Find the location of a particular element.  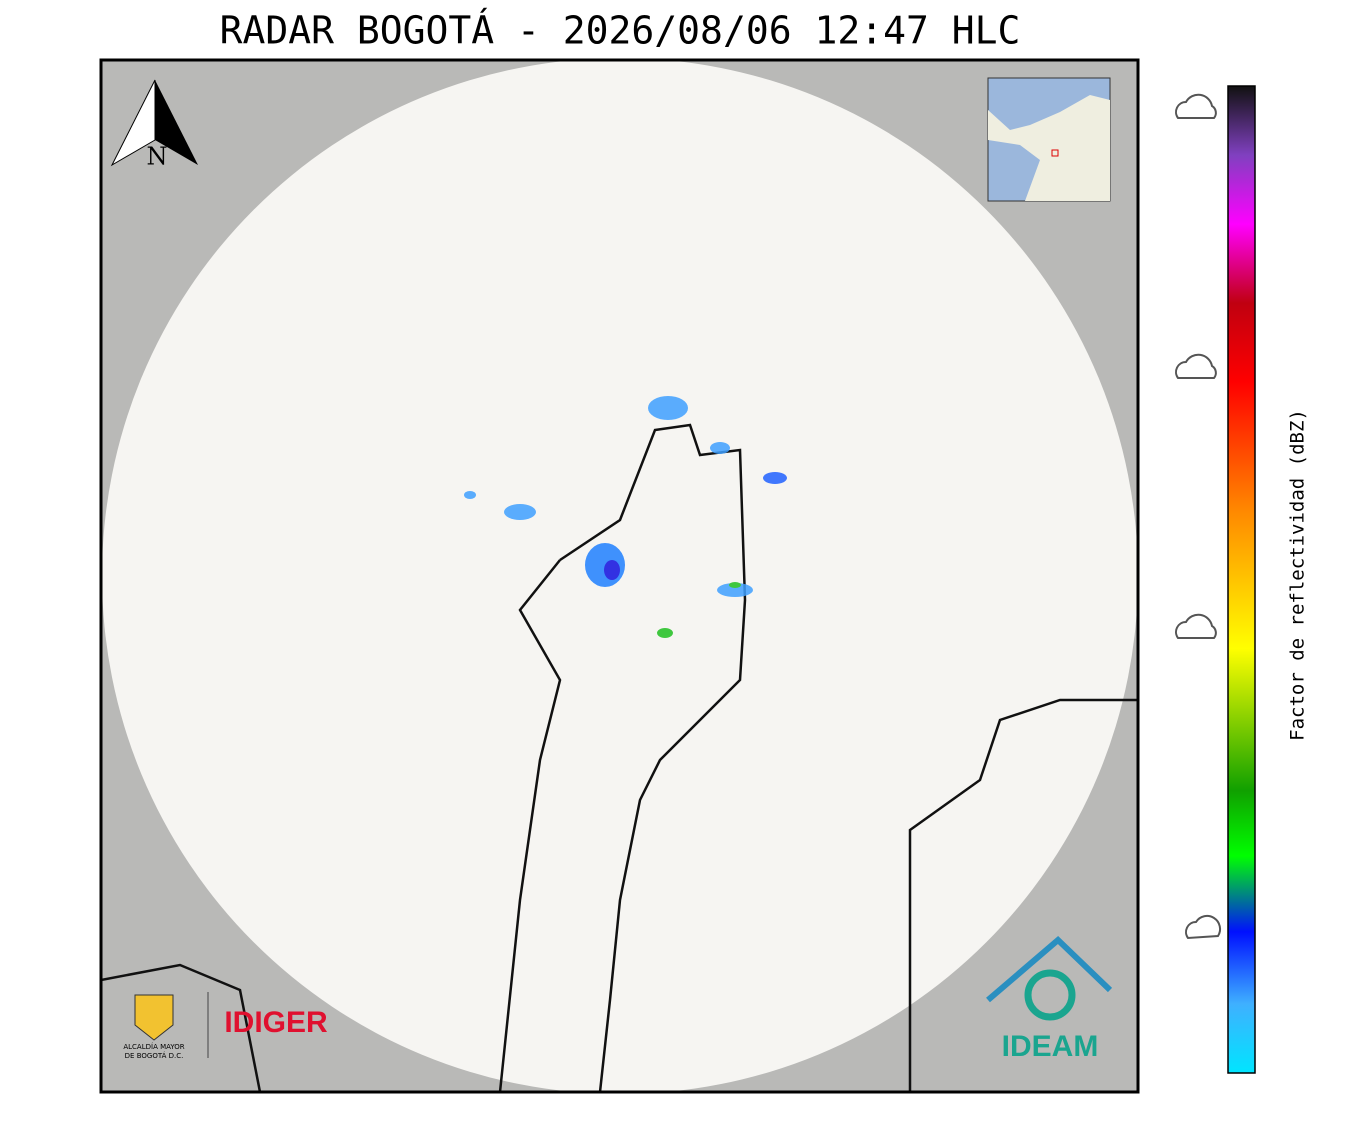

inset-locator is located at coordinates (1055, 153).